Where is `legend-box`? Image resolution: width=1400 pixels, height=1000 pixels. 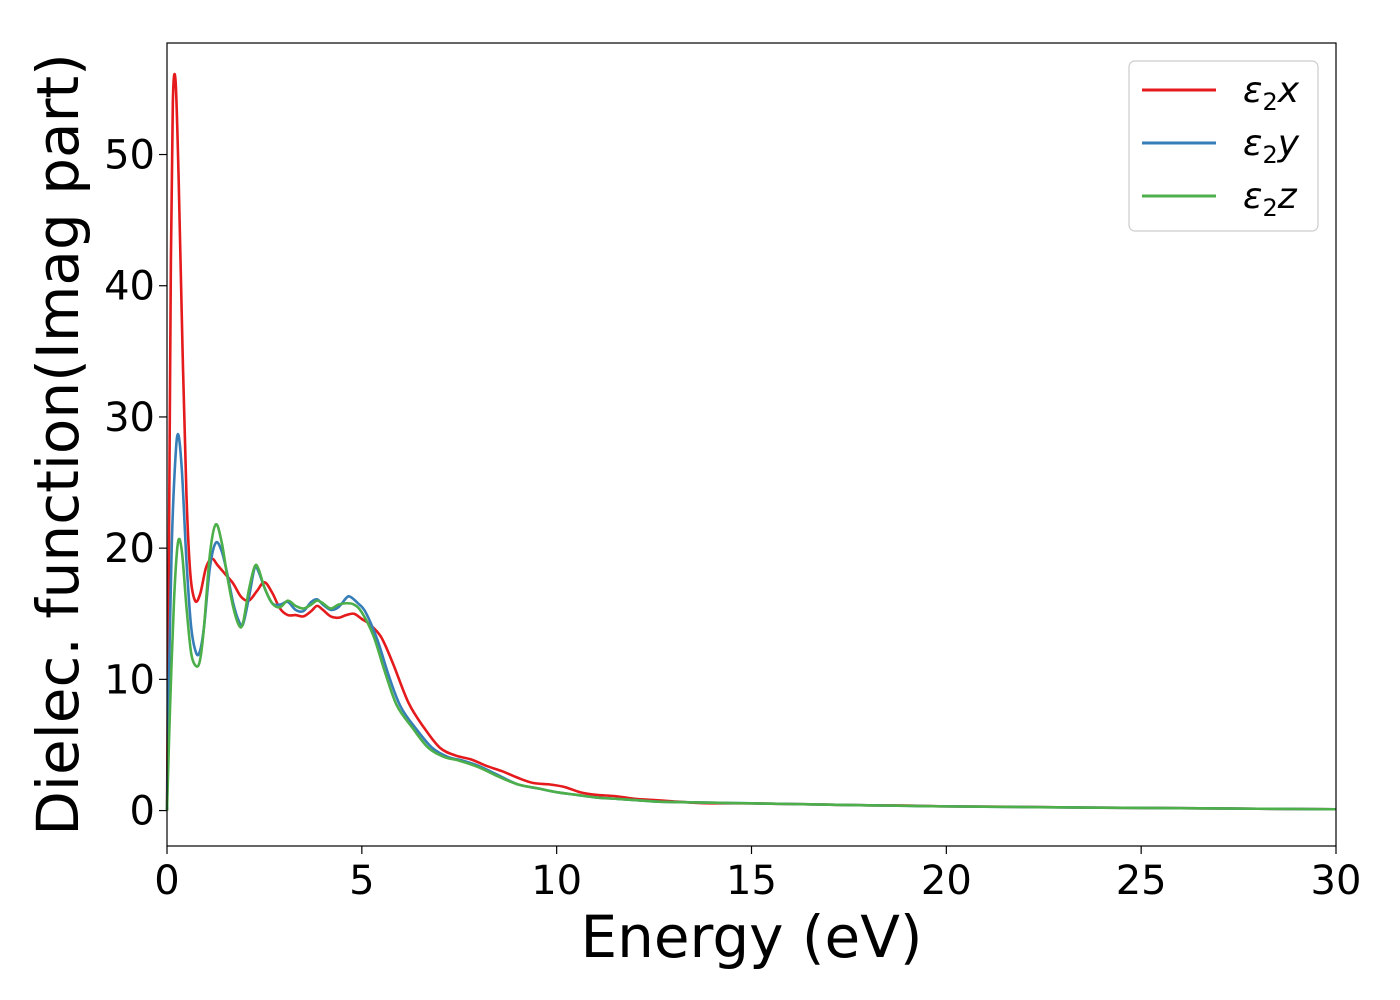 legend-box is located at coordinates (1223, 146).